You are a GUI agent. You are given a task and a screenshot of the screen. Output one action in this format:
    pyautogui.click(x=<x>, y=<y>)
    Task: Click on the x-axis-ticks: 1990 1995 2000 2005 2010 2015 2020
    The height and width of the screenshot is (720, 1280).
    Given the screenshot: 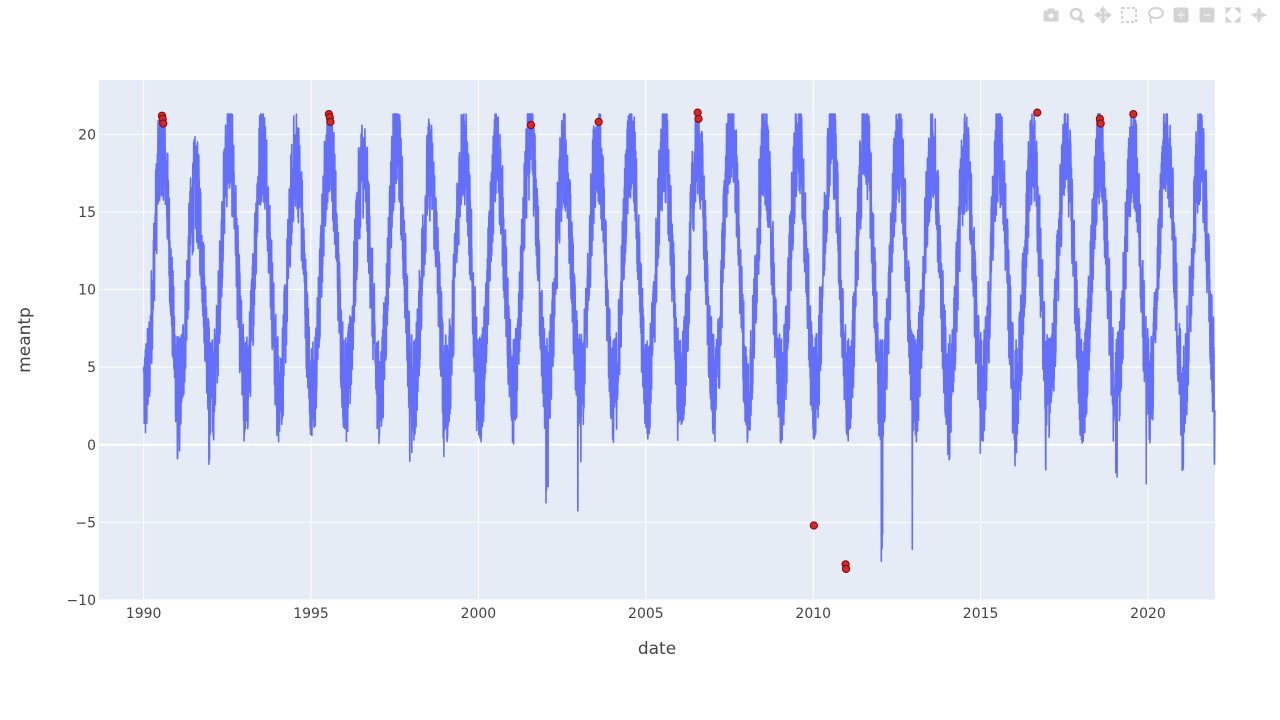 What is the action you would take?
    pyautogui.click(x=646, y=614)
    